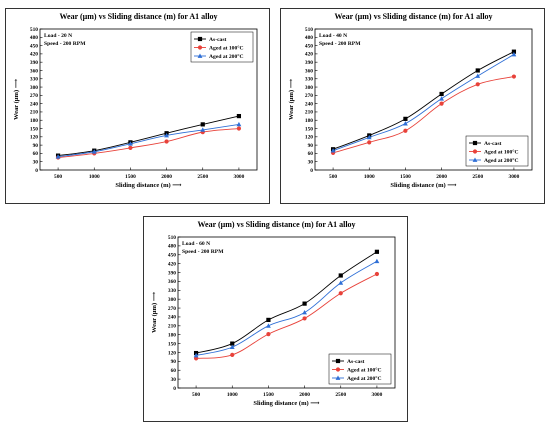 The width and height of the screenshot is (550, 427). I want to click on y-tick-label: 360, so click(172, 282).